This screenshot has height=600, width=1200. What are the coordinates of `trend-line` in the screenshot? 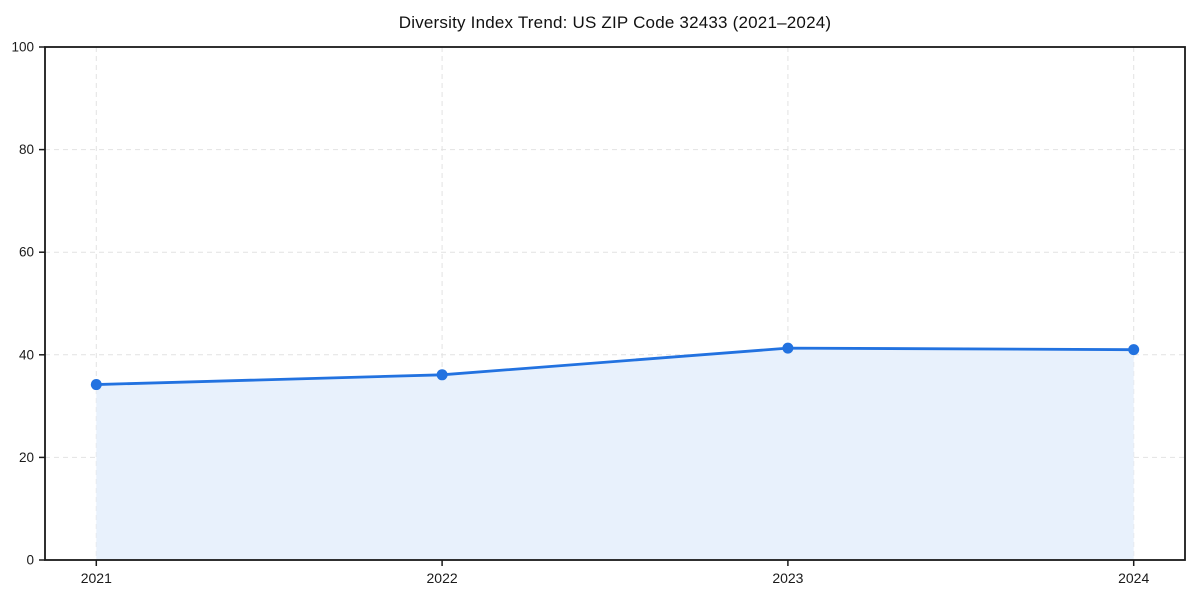 It's located at (615, 366).